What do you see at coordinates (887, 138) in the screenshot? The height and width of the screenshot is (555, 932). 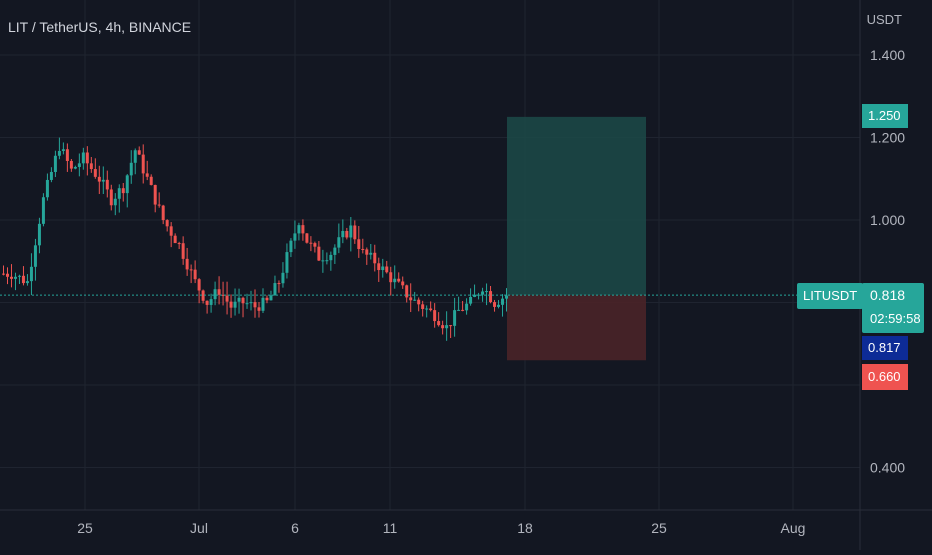 I see `price-tick-label: 1.200` at bounding box center [887, 138].